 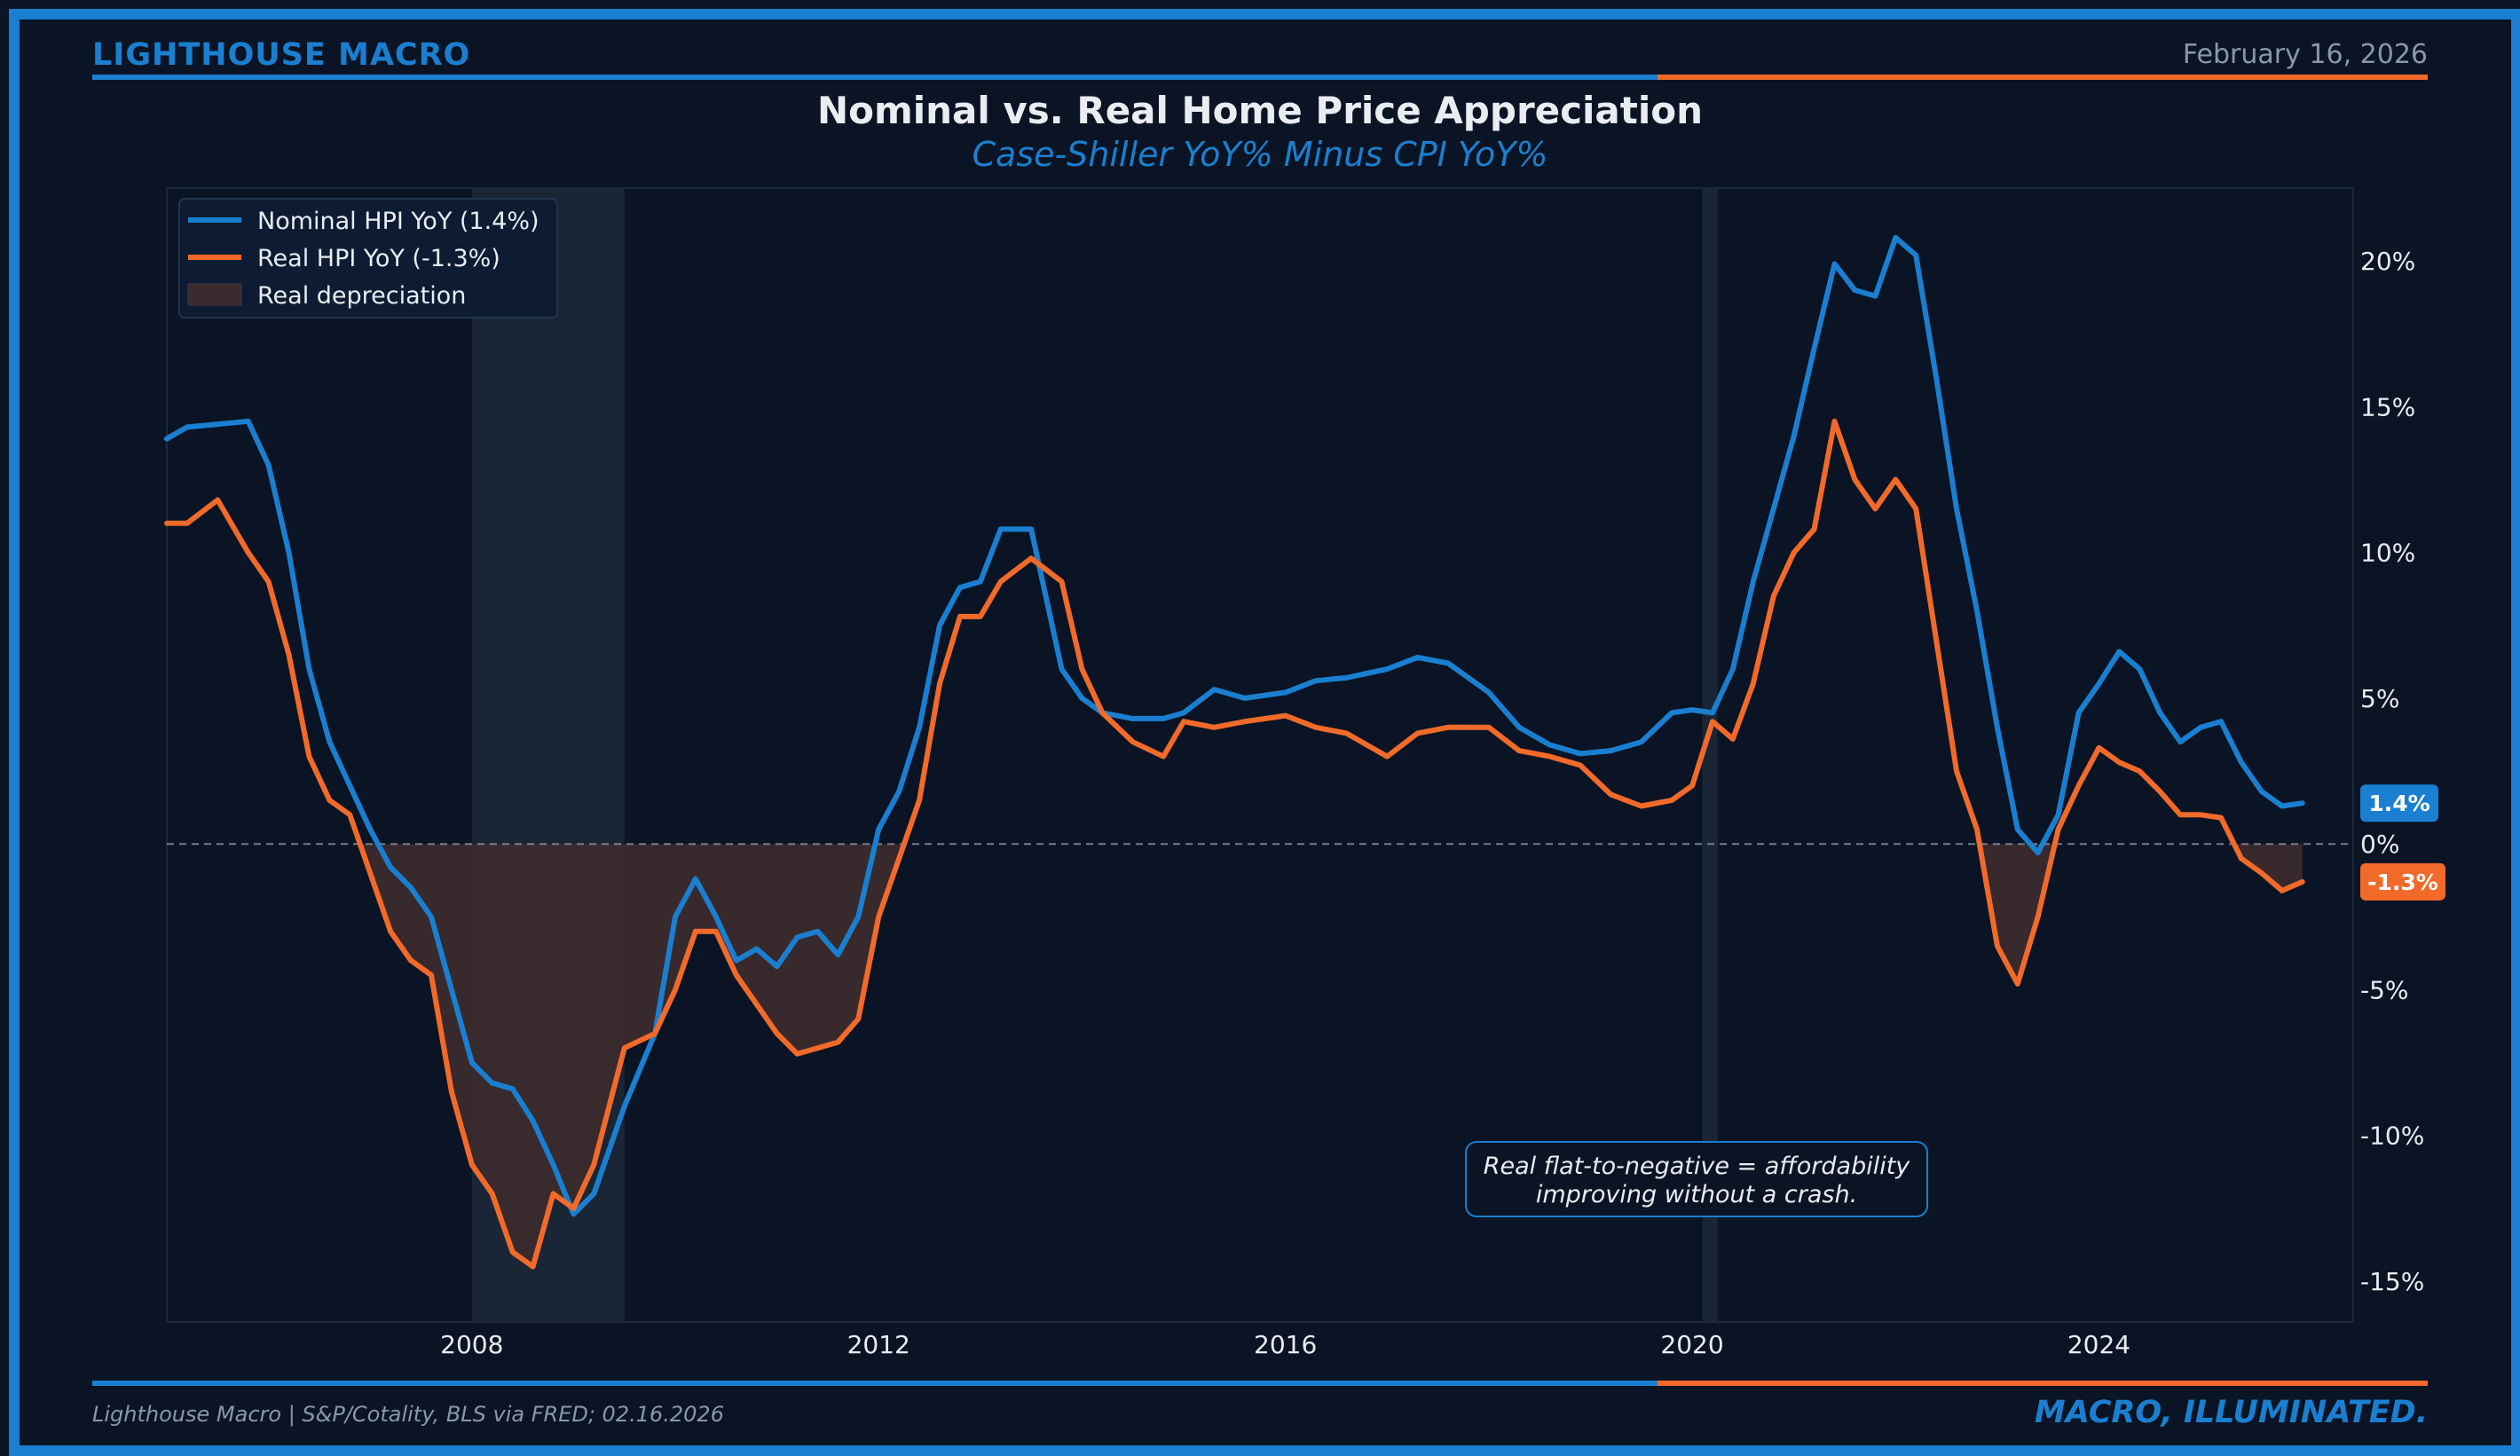 What do you see at coordinates (472, 1344) in the screenshot?
I see `x-tick-label: 2008` at bounding box center [472, 1344].